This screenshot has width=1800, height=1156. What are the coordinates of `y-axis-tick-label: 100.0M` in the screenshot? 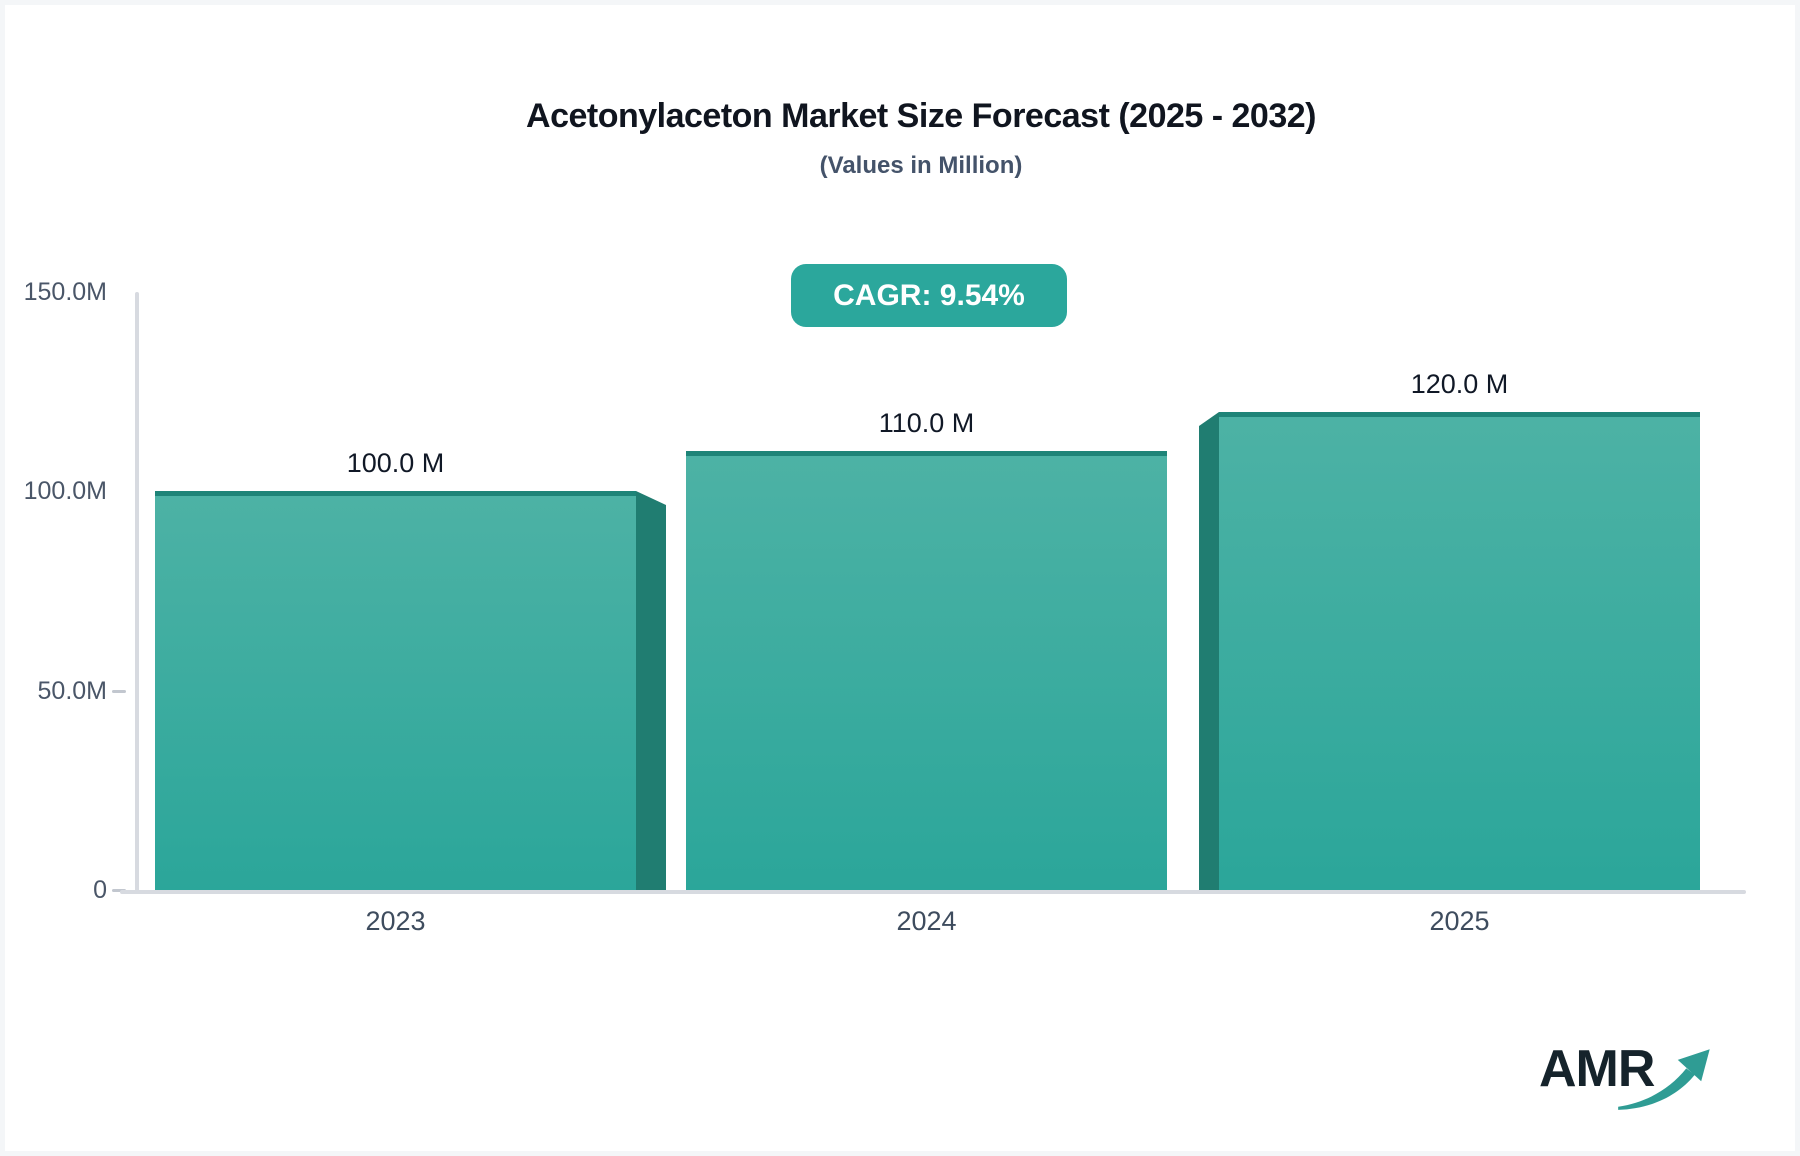 It's located at (65, 491).